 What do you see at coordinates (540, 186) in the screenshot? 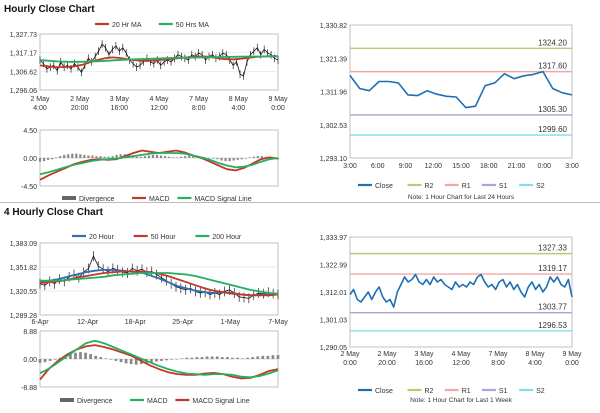
I see `hourly-levels-legend-label: S2` at bounding box center [540, 186].